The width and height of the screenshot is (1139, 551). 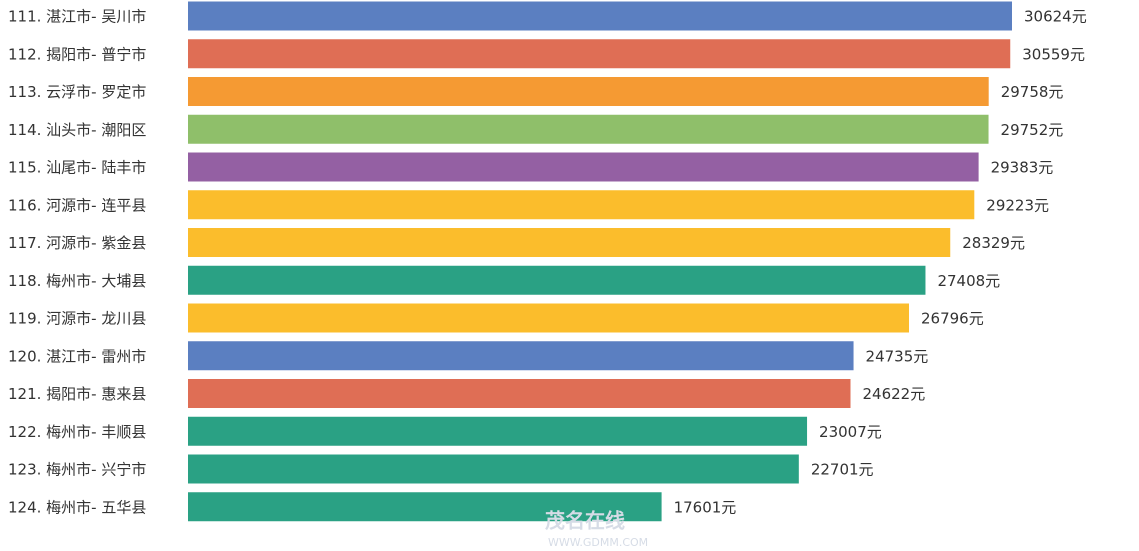 I want to click on value-label: 17601元, so click(x=705, y=507).